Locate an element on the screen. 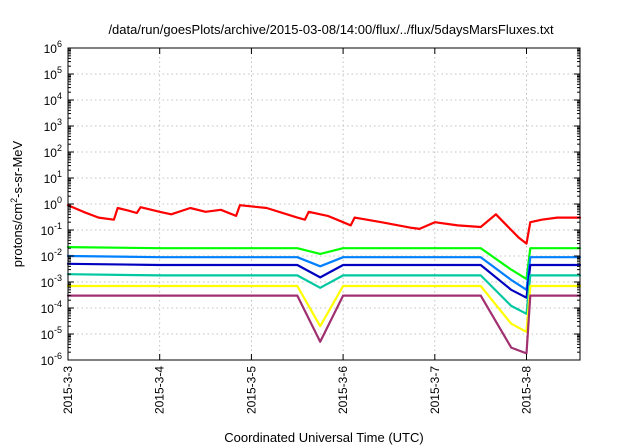  y-tick-label: 10⁰ is located at coordinates (53, 203).